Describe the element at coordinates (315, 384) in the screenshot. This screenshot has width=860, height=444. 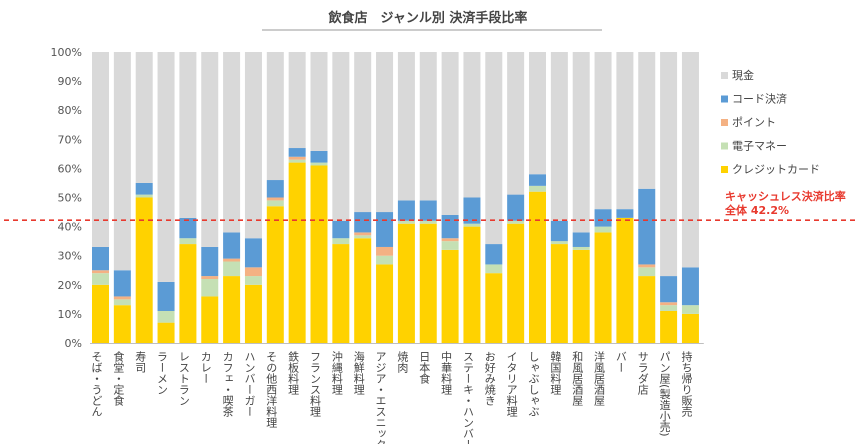
I see `x-tick-label: フランス料理` at that location.